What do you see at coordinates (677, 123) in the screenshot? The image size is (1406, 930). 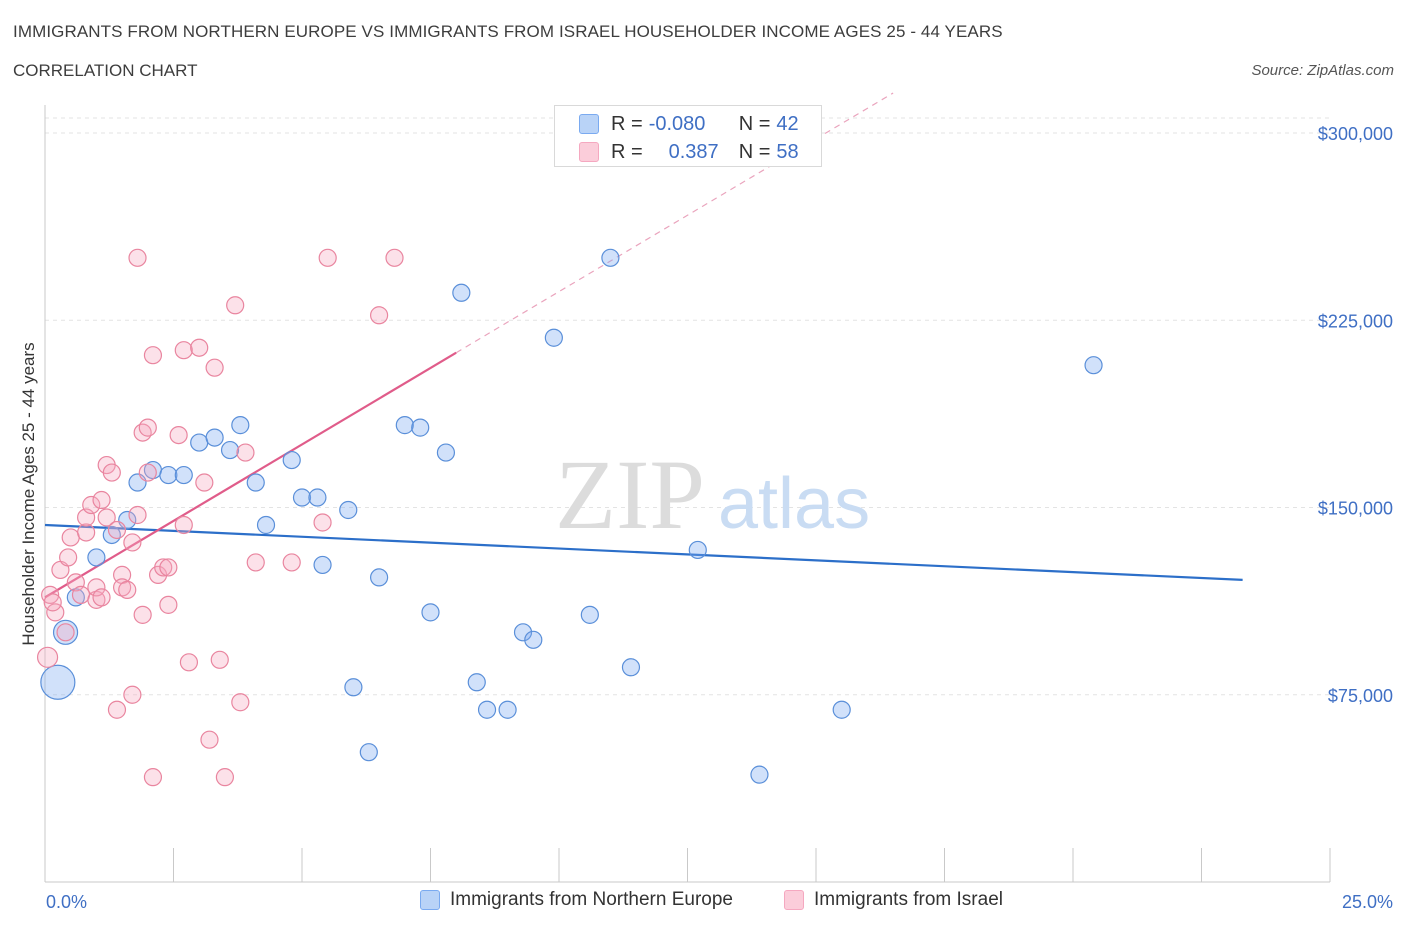 I see `r-value: -0.080` at bounding box center [677, 123].